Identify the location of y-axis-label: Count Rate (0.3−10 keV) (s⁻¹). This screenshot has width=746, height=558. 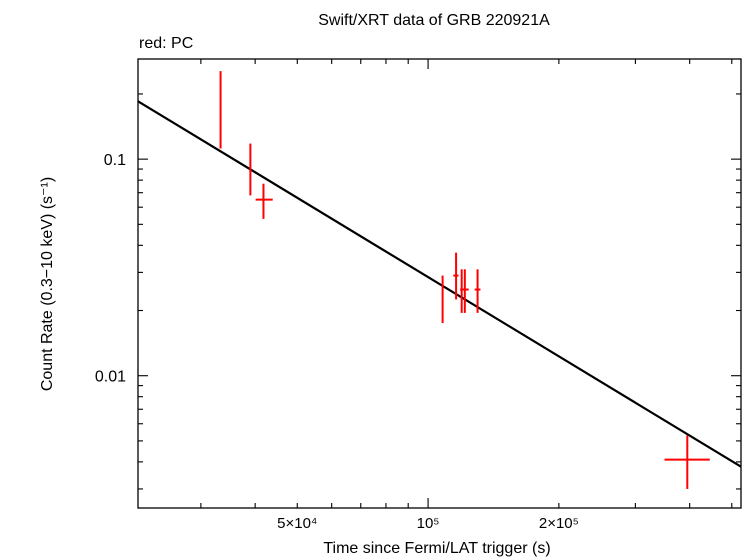
(47, 284).